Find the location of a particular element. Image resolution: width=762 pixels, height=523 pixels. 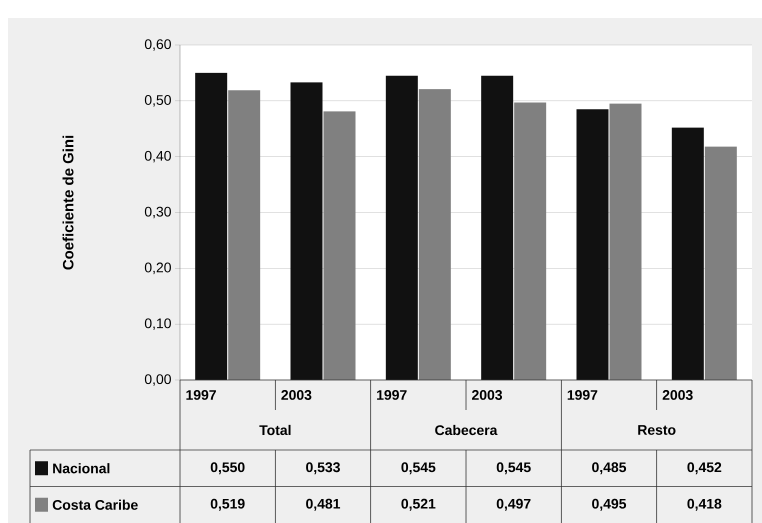

legend-label: Costa Caribe is located at coordinates (95, 504).